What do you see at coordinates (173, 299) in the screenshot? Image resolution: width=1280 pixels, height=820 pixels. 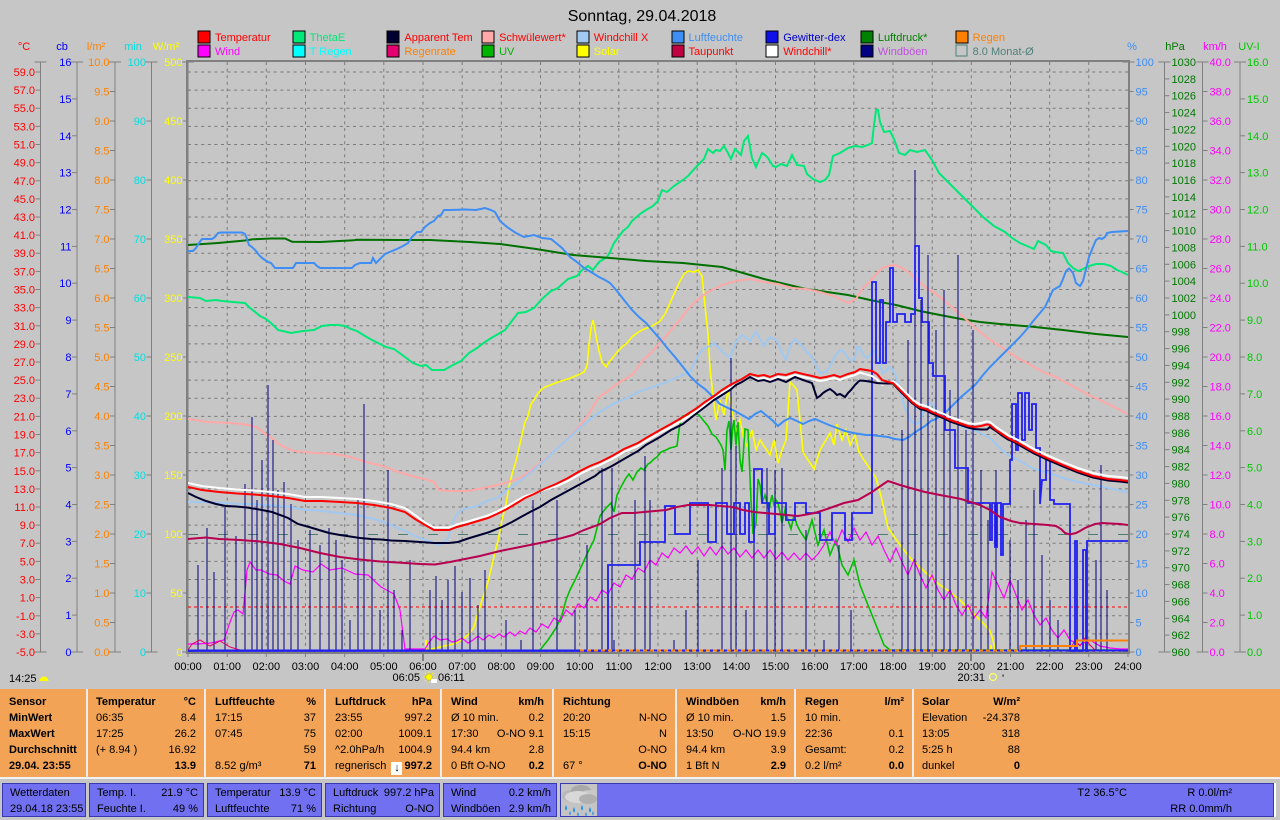 I see `svg-text: 300` at bounding box center [173, 299].